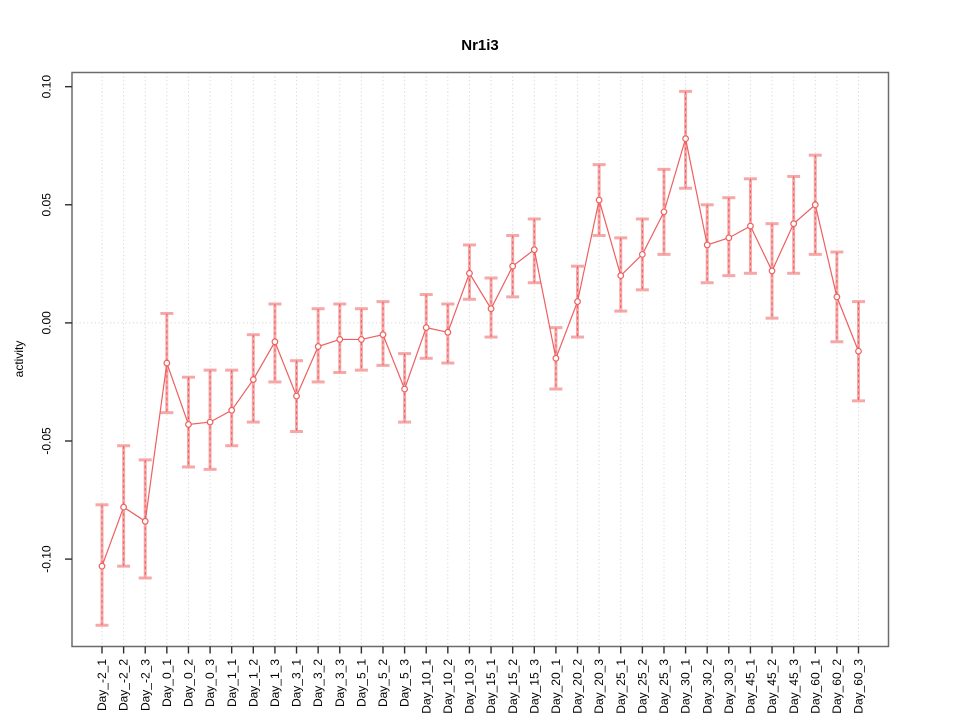 The height and width of the screenshot is (725, 960). Describe the element at coordinates (480, 45) in the screenshot. I see `chart-title: Nr1i3` at that location.